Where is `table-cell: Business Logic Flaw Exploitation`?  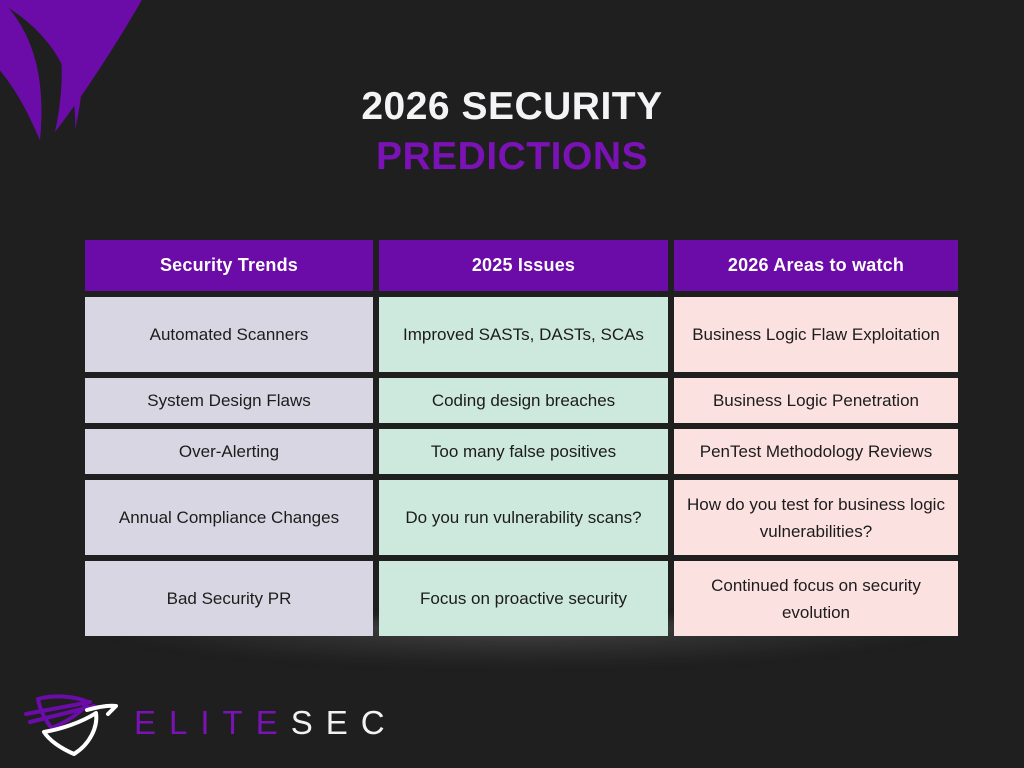 table-cell: Business Logic Flaw Exploitation is located at coordinates (815, 334).